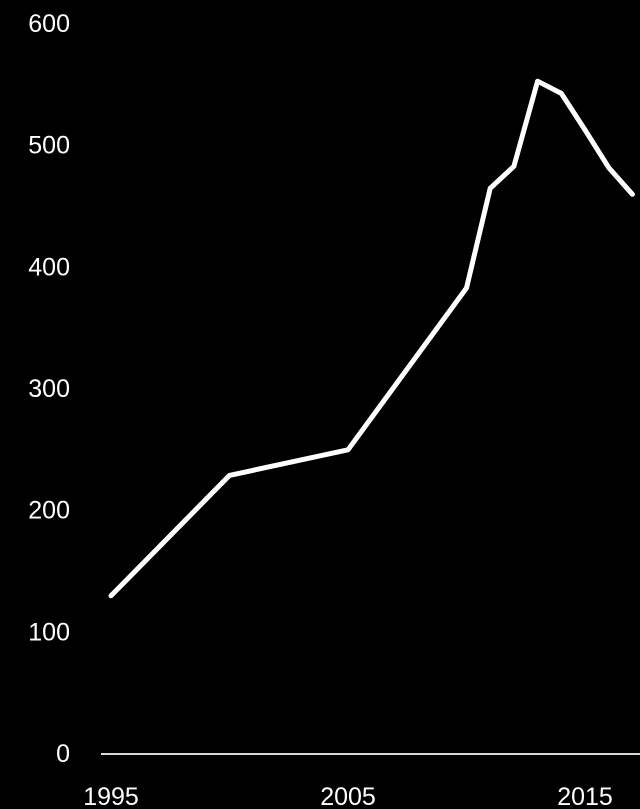  I want to click on y-tick-label: 0, so click(63, 754).